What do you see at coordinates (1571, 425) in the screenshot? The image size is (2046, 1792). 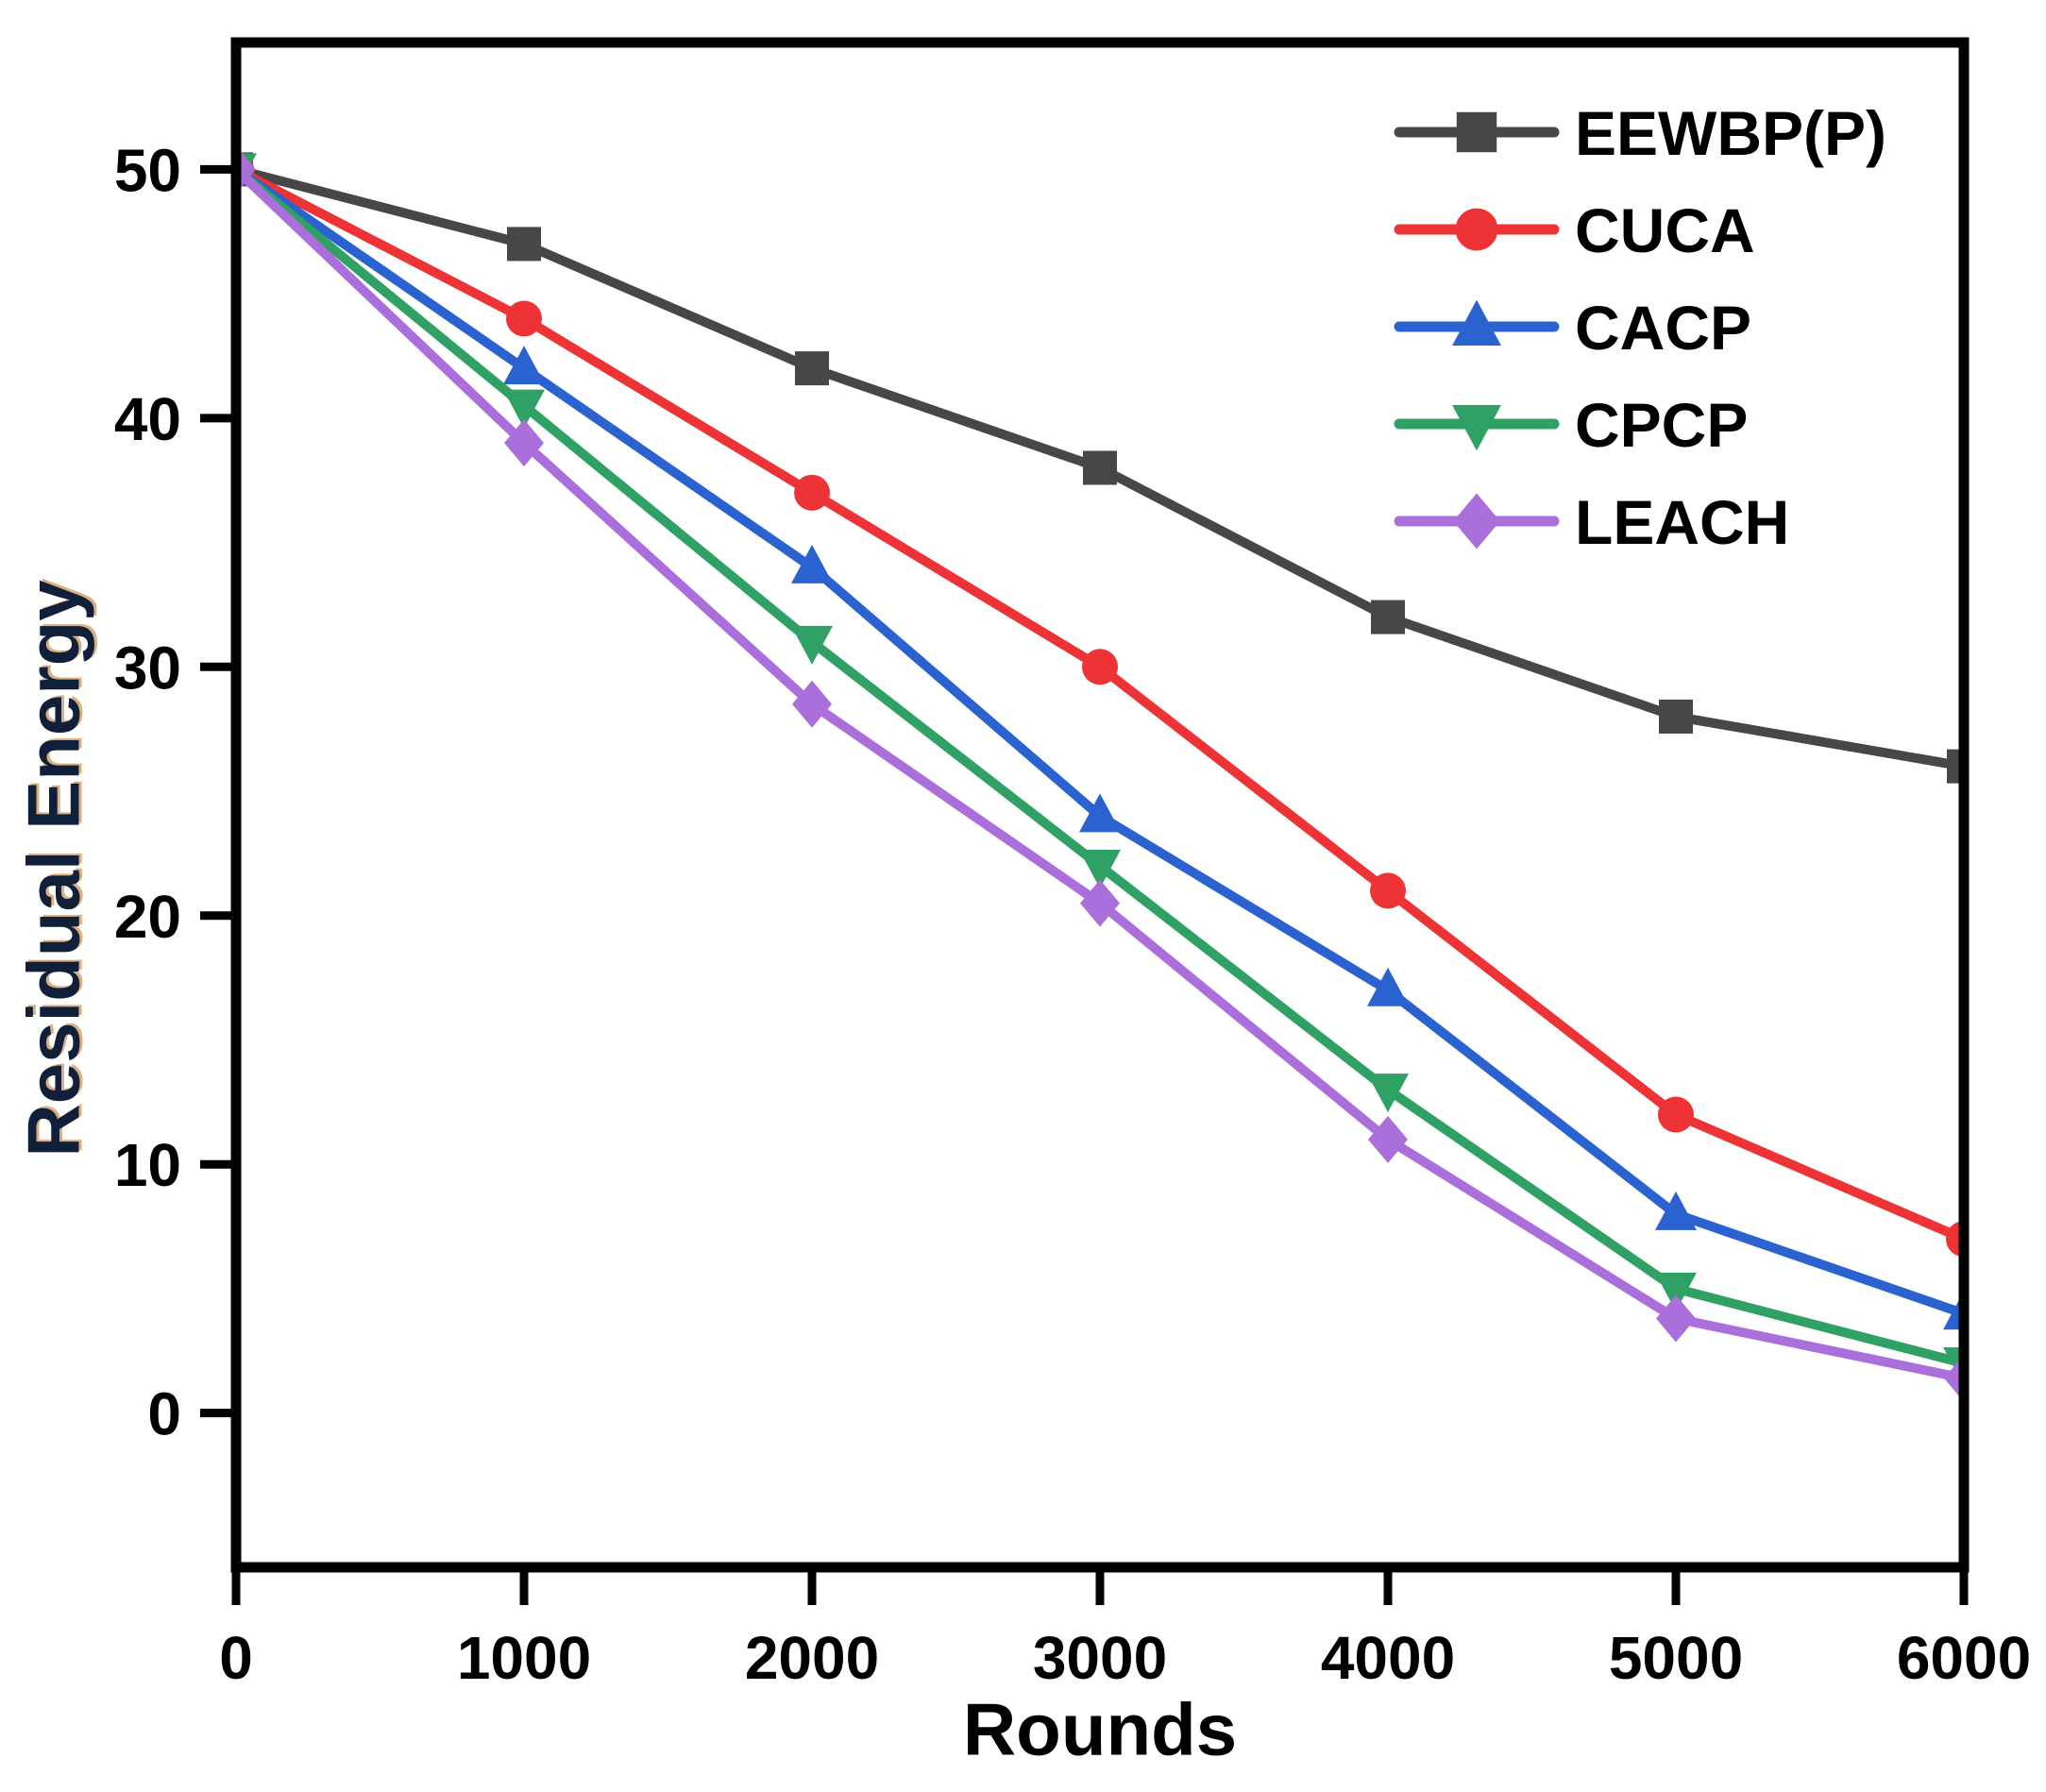 I see `legend-item-cpcp: CPCP` at bounding box center [1571, 425].